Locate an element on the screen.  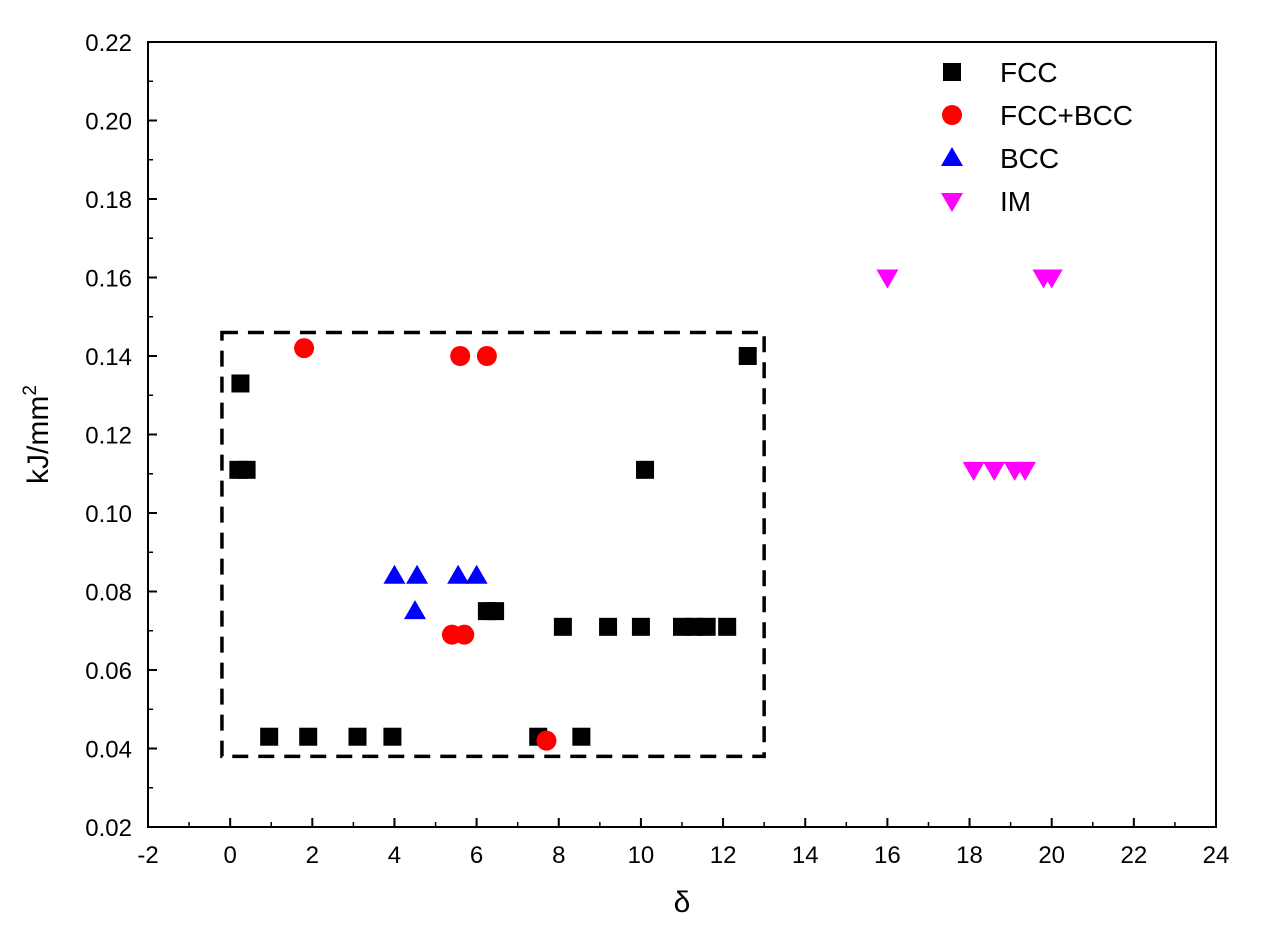
x-axis-label: δ is located at coordinates (682, 902).